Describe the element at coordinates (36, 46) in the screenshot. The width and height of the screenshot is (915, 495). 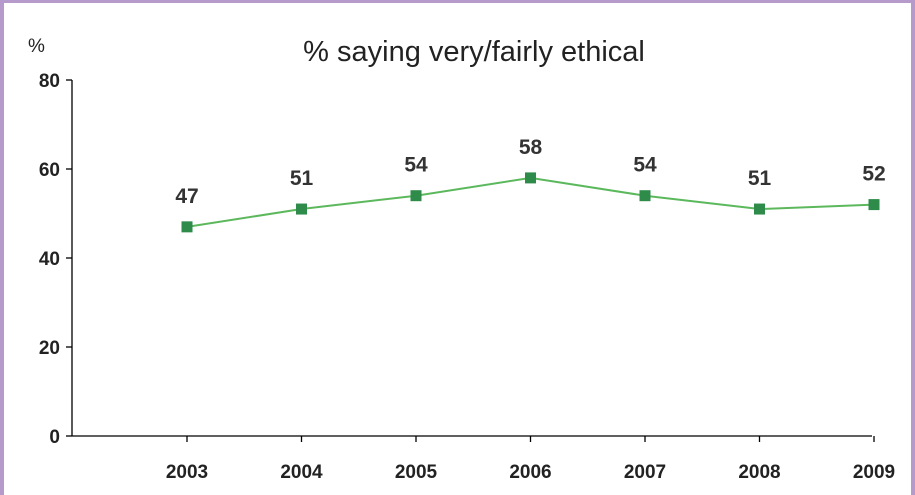
I see `y-axis-unit-label: %` at that location.